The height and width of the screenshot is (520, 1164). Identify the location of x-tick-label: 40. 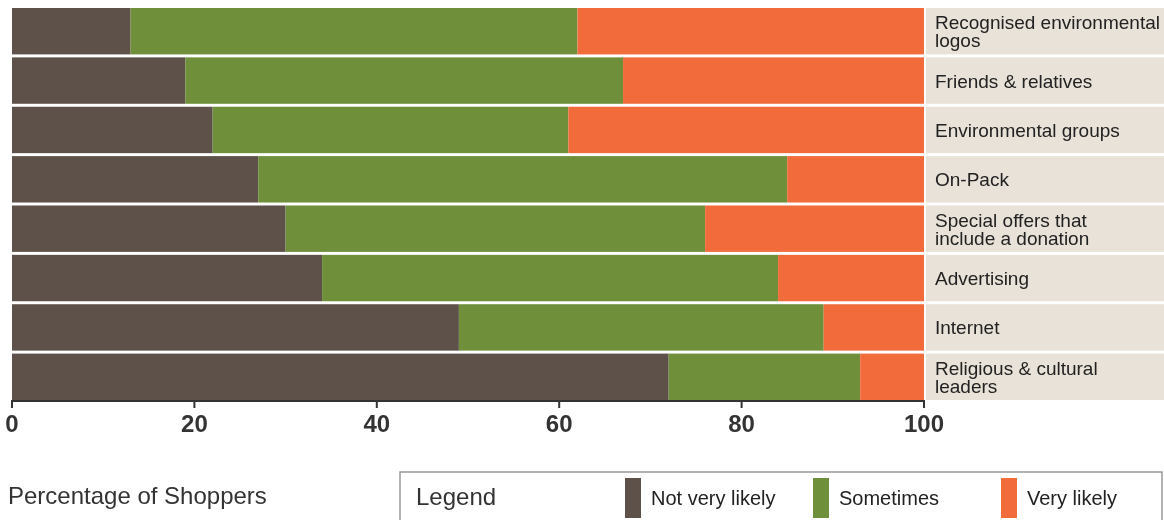
(377, 423).